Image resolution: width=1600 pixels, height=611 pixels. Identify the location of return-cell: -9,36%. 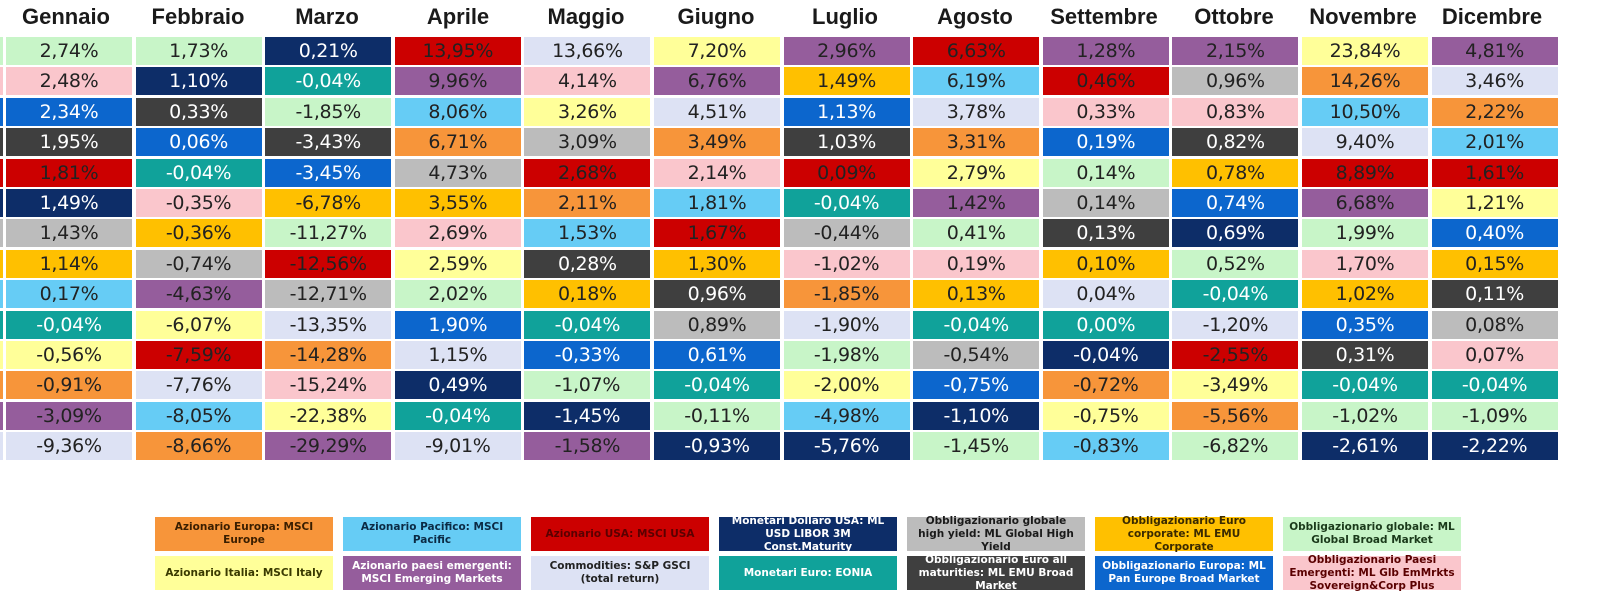
(69, 446).